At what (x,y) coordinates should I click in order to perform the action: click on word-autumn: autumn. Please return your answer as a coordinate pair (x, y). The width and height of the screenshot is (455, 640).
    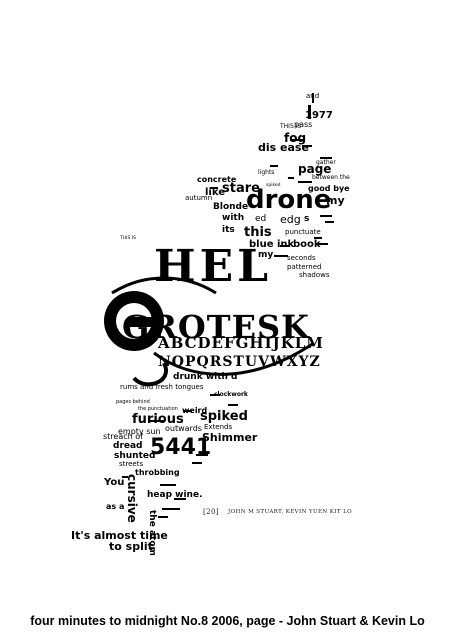
    Looking at the image, I should click on (199, 198).